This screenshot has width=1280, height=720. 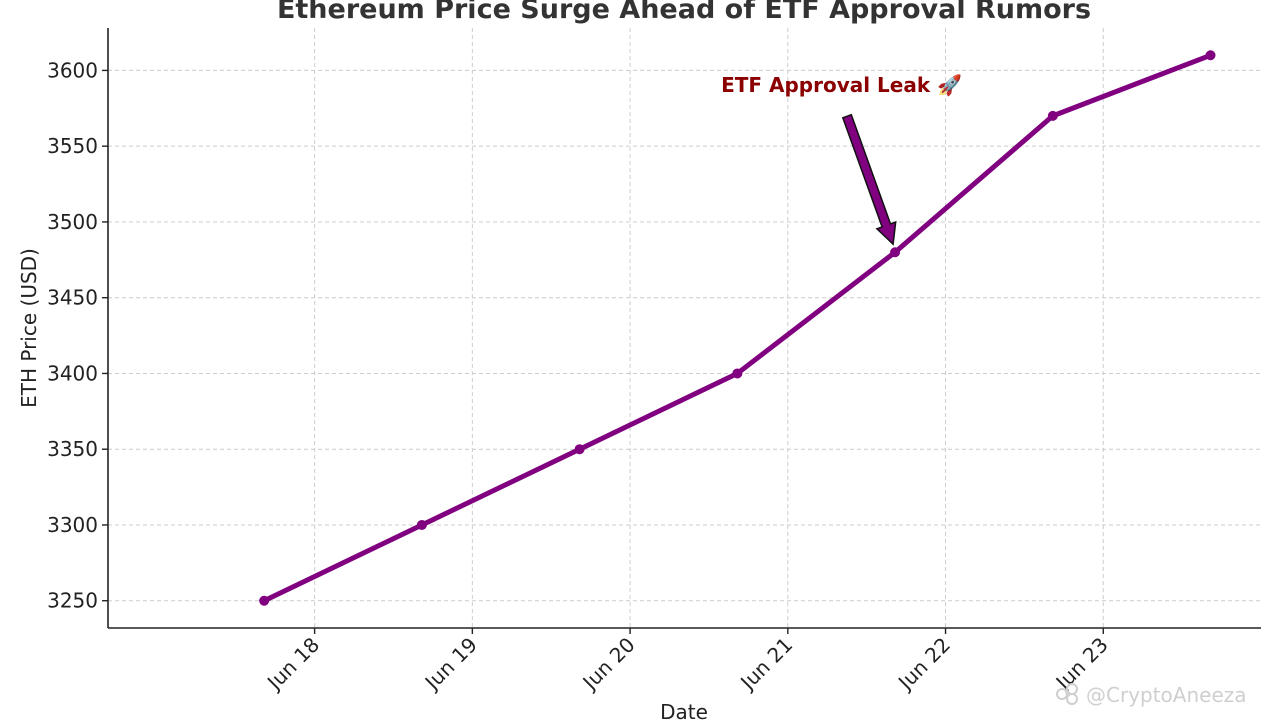 I want to click on x-axis-label: Date, so click(x=684, y=710).